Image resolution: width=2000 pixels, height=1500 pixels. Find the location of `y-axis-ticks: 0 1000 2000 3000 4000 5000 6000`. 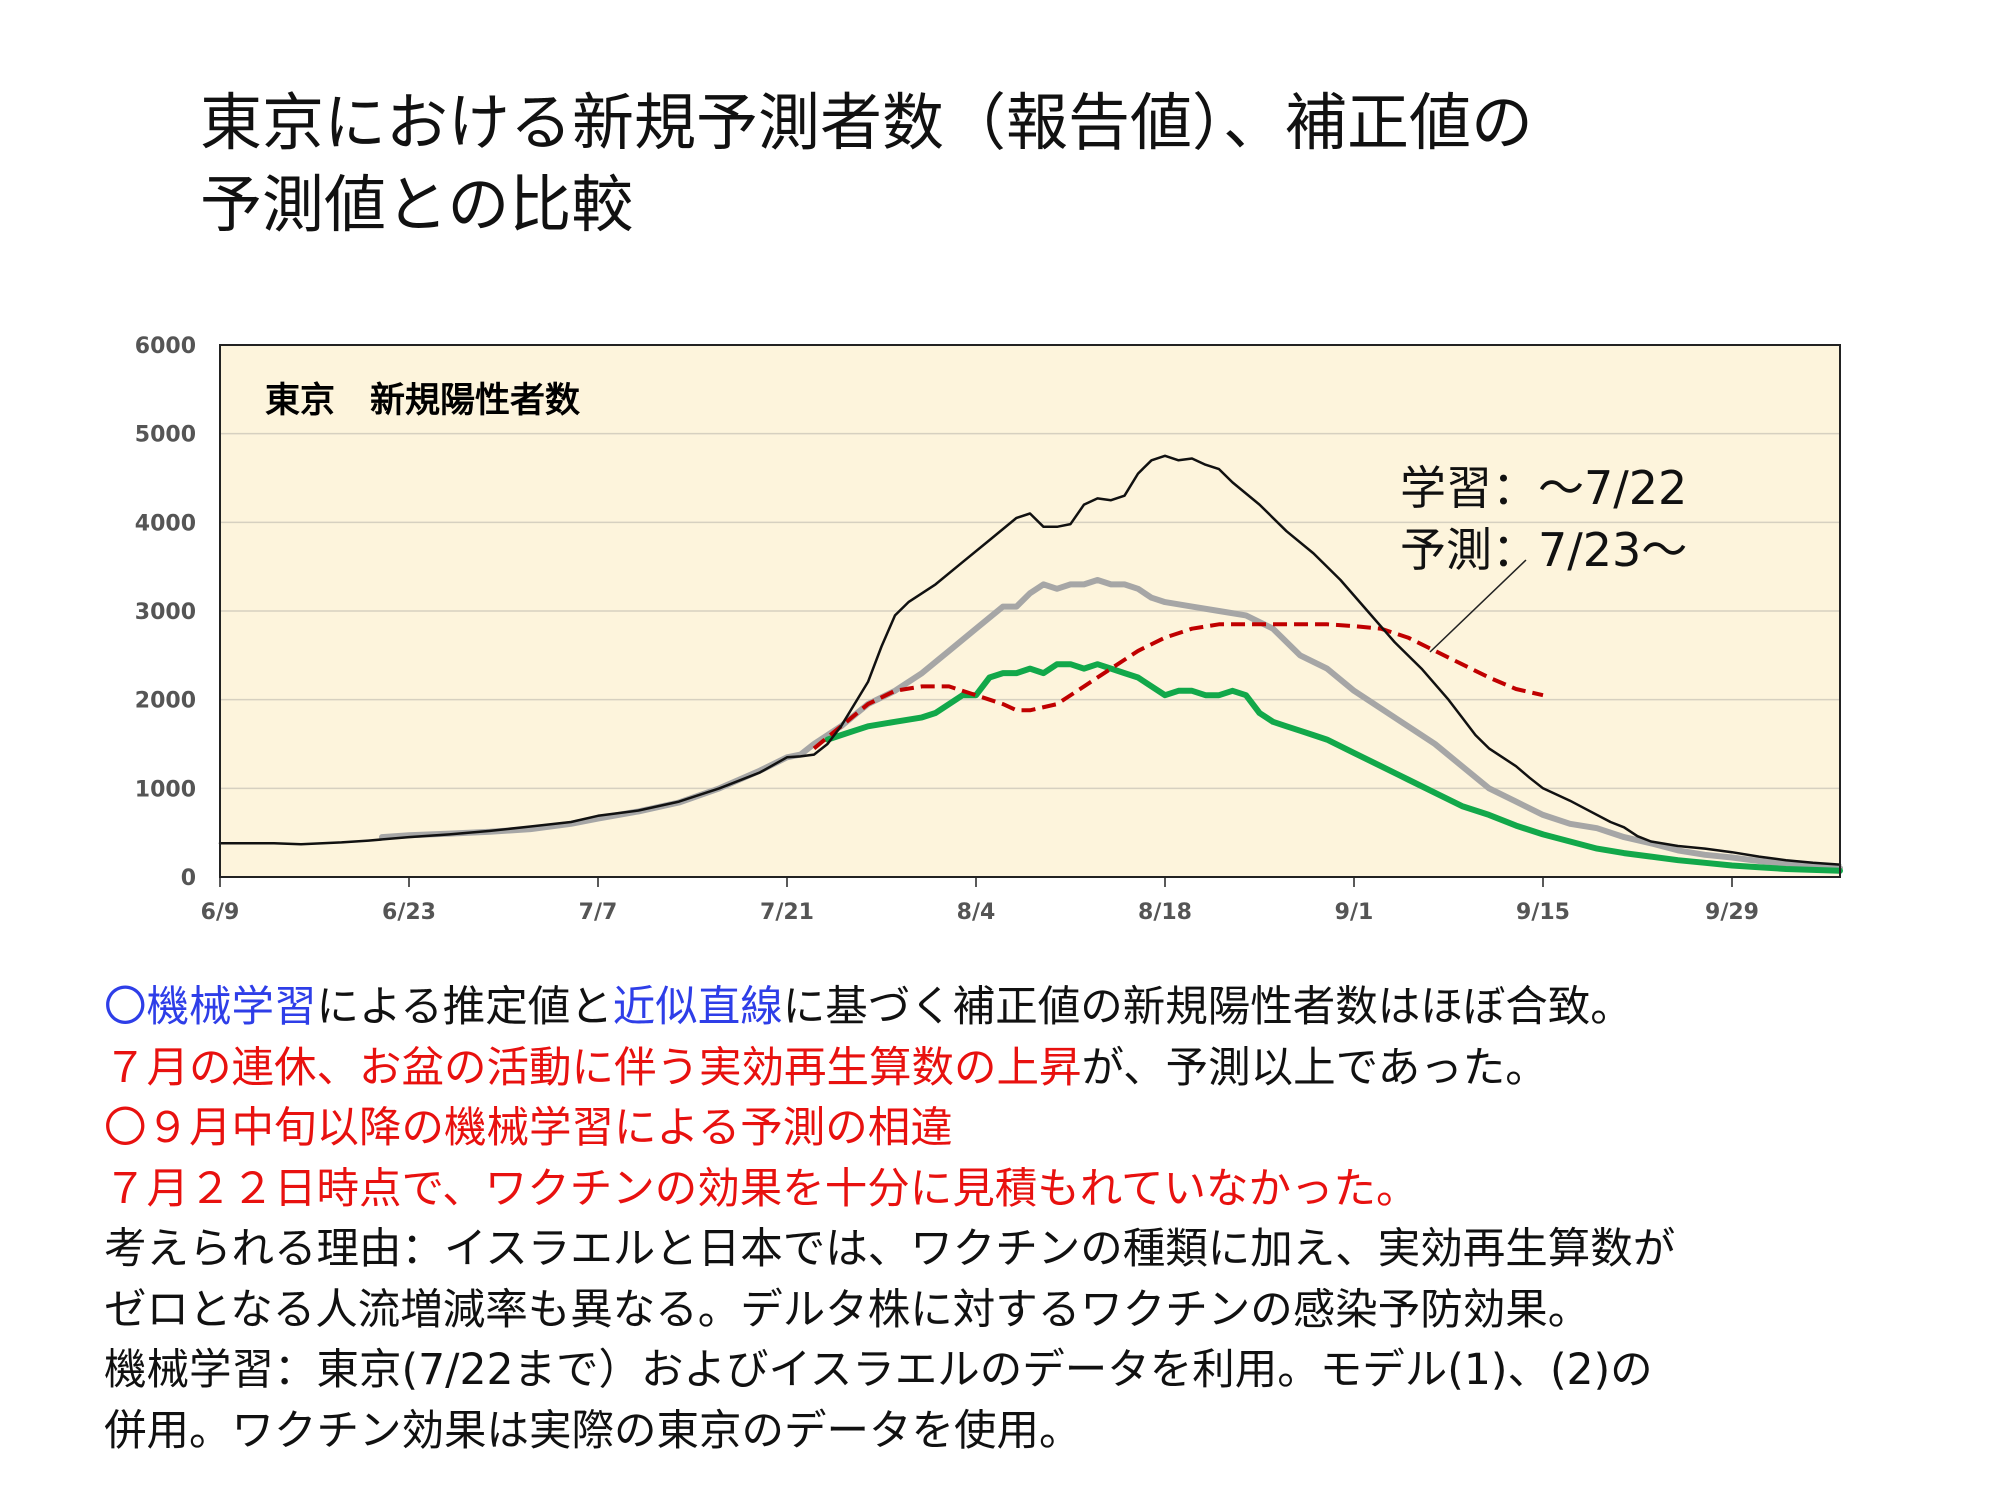

y-axis-ticks: 0 1000 2000 3000 4000 5000 6000 is located at coordinates (165, 612).